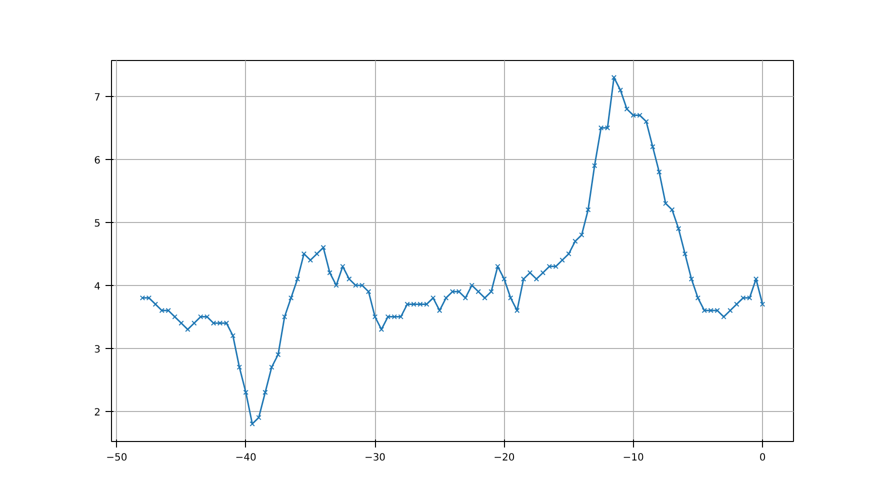  What do you see at coordinates (97, 350) in the screenshot?
I see `y-tick-label: 3` at bounding box center [97, 350].